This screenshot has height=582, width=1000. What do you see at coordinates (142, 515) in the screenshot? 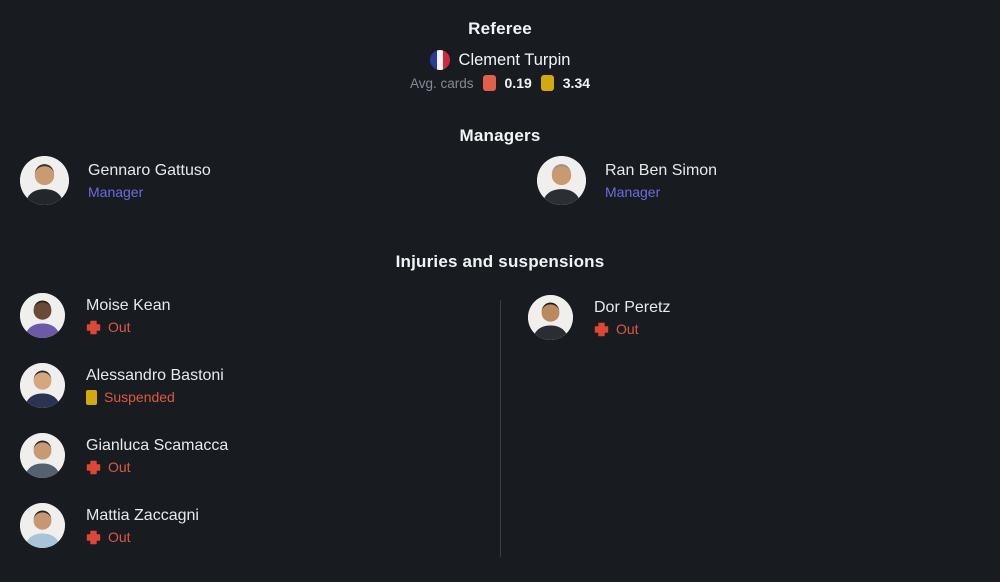
I see `player-name: Mattia Zaccagni` at bounding box center [142, 515].